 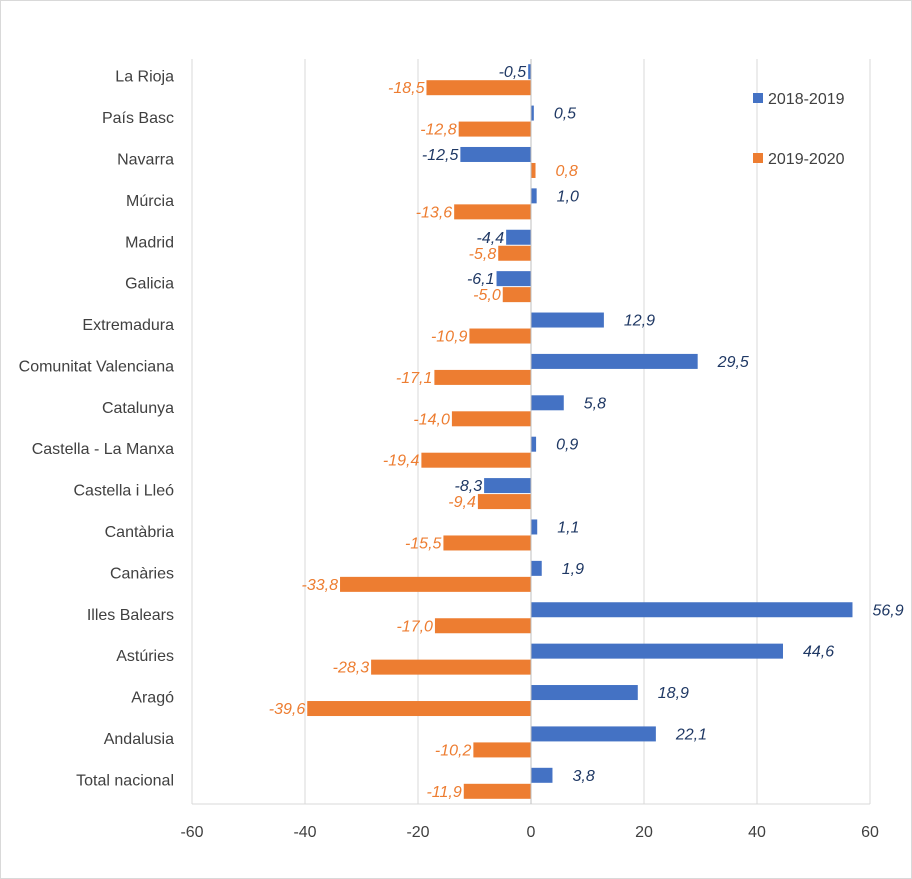 What do you see at coordinates (887, 610) in the screenshot?
I see `data-label: 56,9` at bounding box center [887, 610].